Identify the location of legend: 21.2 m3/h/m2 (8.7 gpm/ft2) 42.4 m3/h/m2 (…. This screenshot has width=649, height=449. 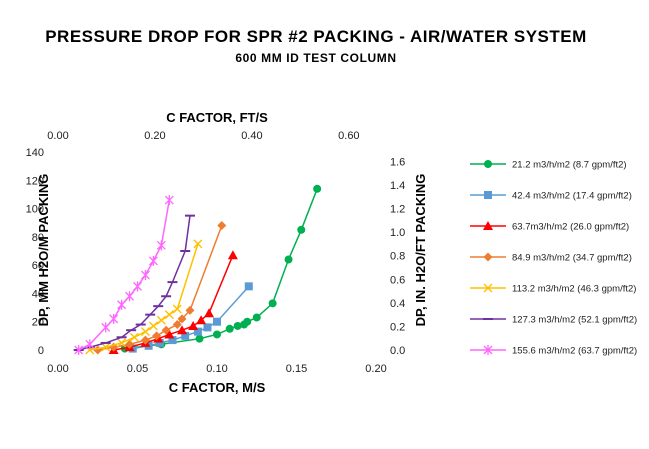
(553, 258).